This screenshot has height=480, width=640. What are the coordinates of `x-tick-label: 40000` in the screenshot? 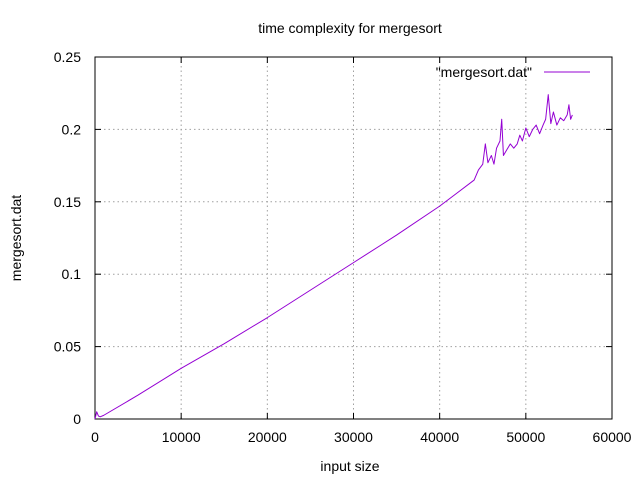 It's located at (439, 437).